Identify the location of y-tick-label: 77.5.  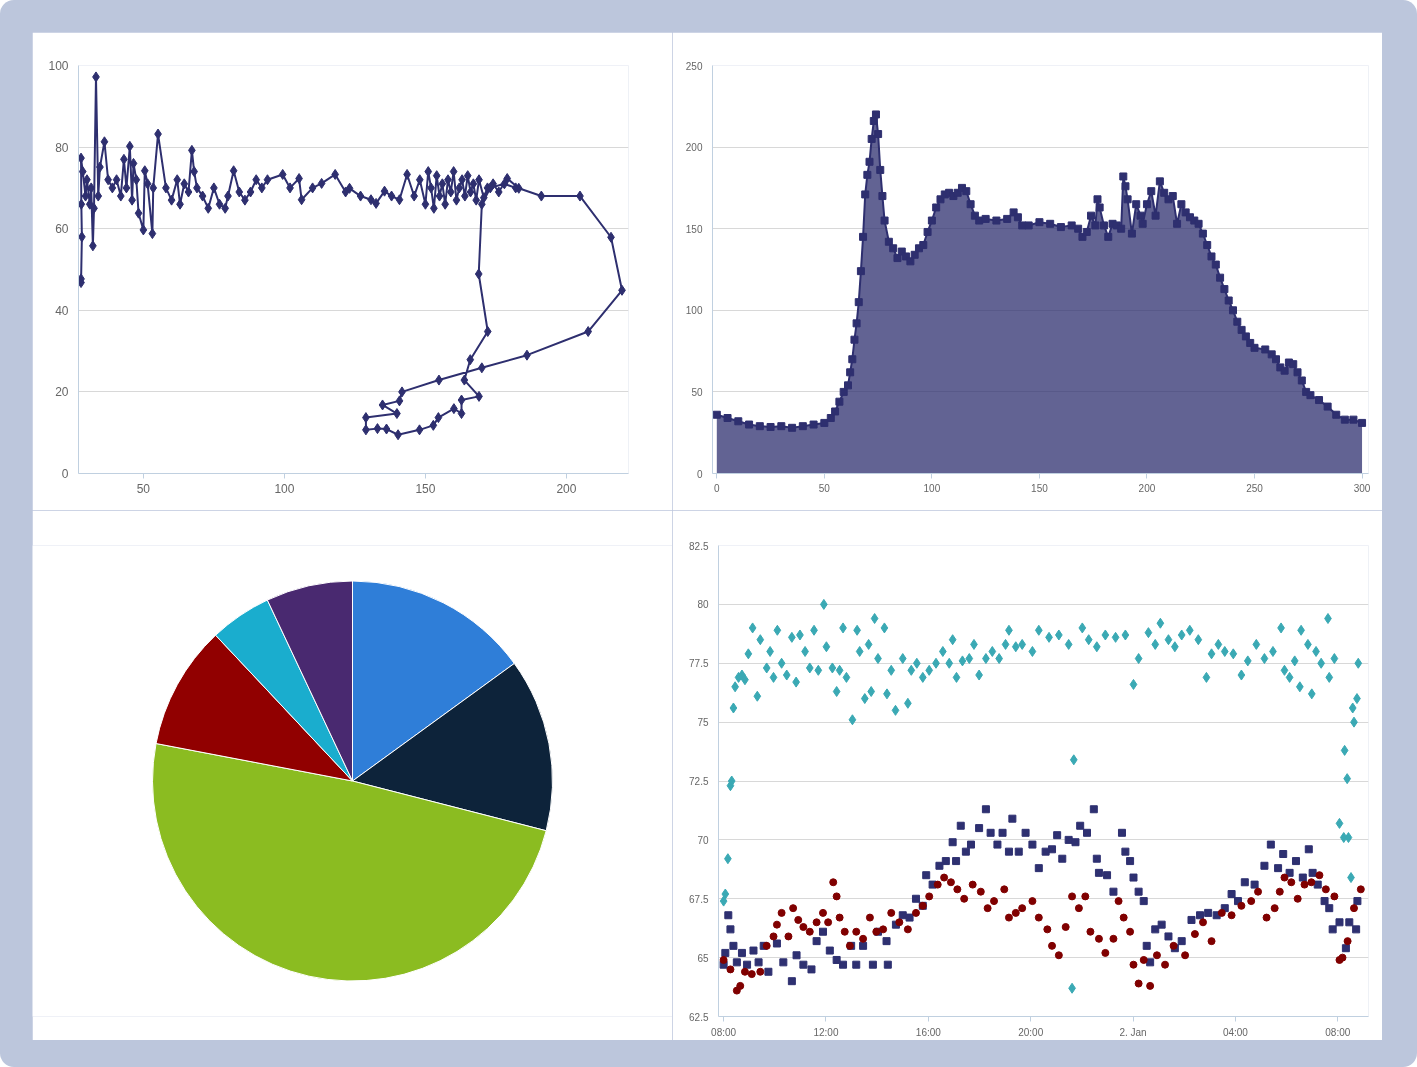
(699, 664).